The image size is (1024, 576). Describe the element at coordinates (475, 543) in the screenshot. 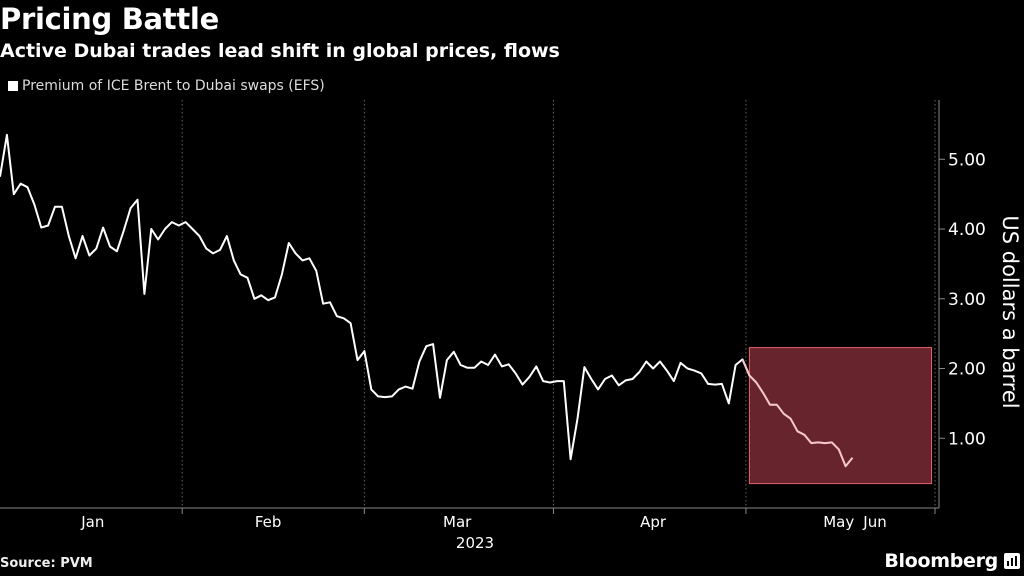

I see `x-axis-year-label: 2023` at that location.